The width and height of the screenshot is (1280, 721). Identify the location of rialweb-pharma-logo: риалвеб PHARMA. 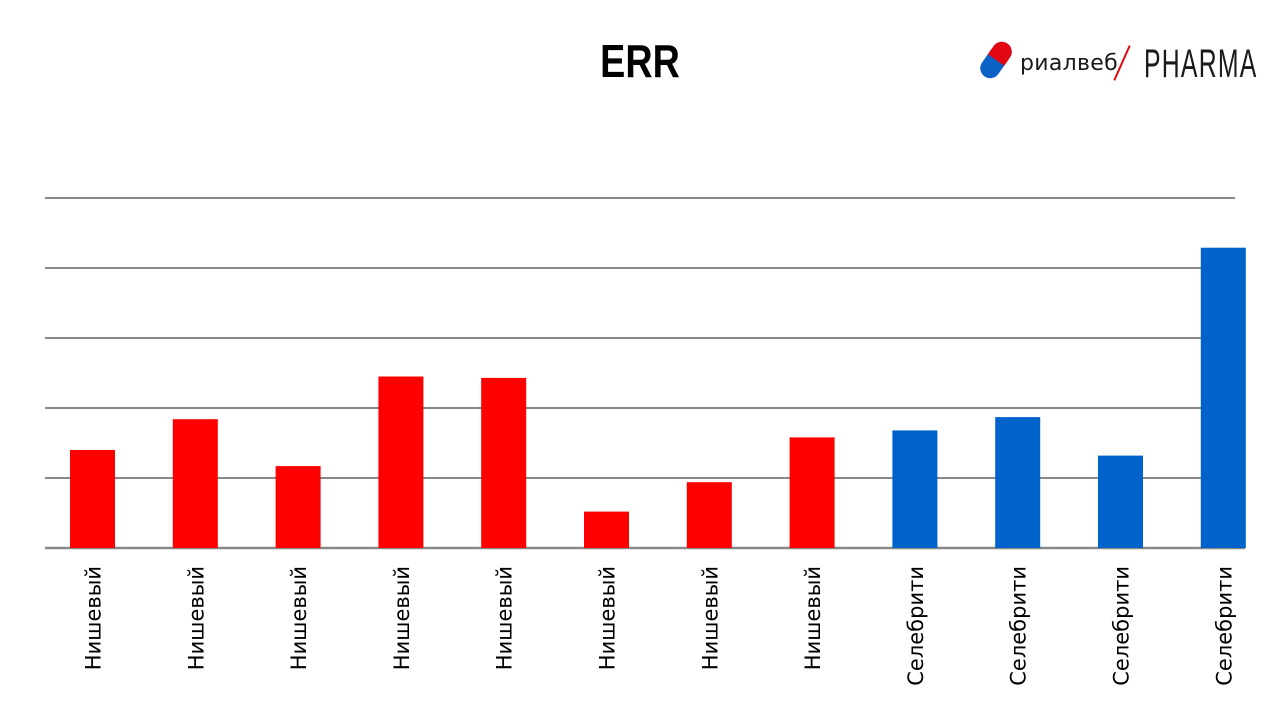
(1117, 63).